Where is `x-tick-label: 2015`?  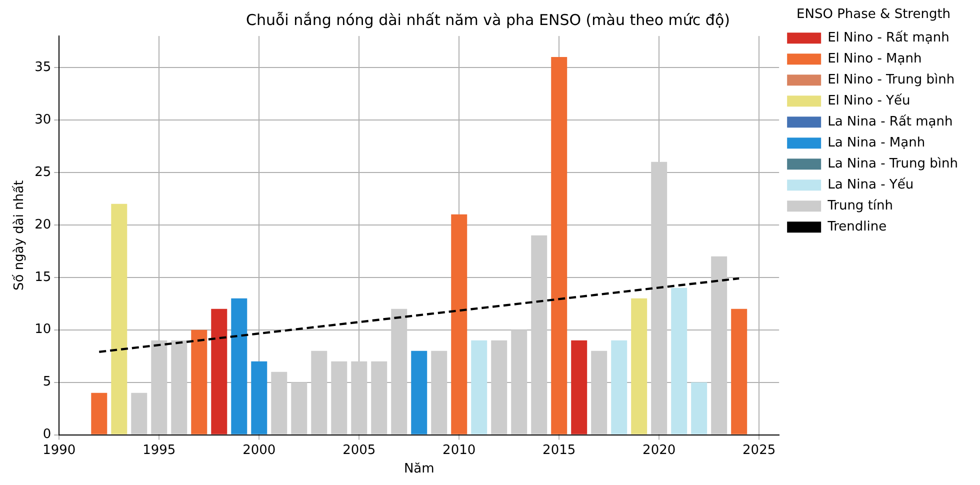 x-tick-label: 2015 is located at coordinates (559, 450).